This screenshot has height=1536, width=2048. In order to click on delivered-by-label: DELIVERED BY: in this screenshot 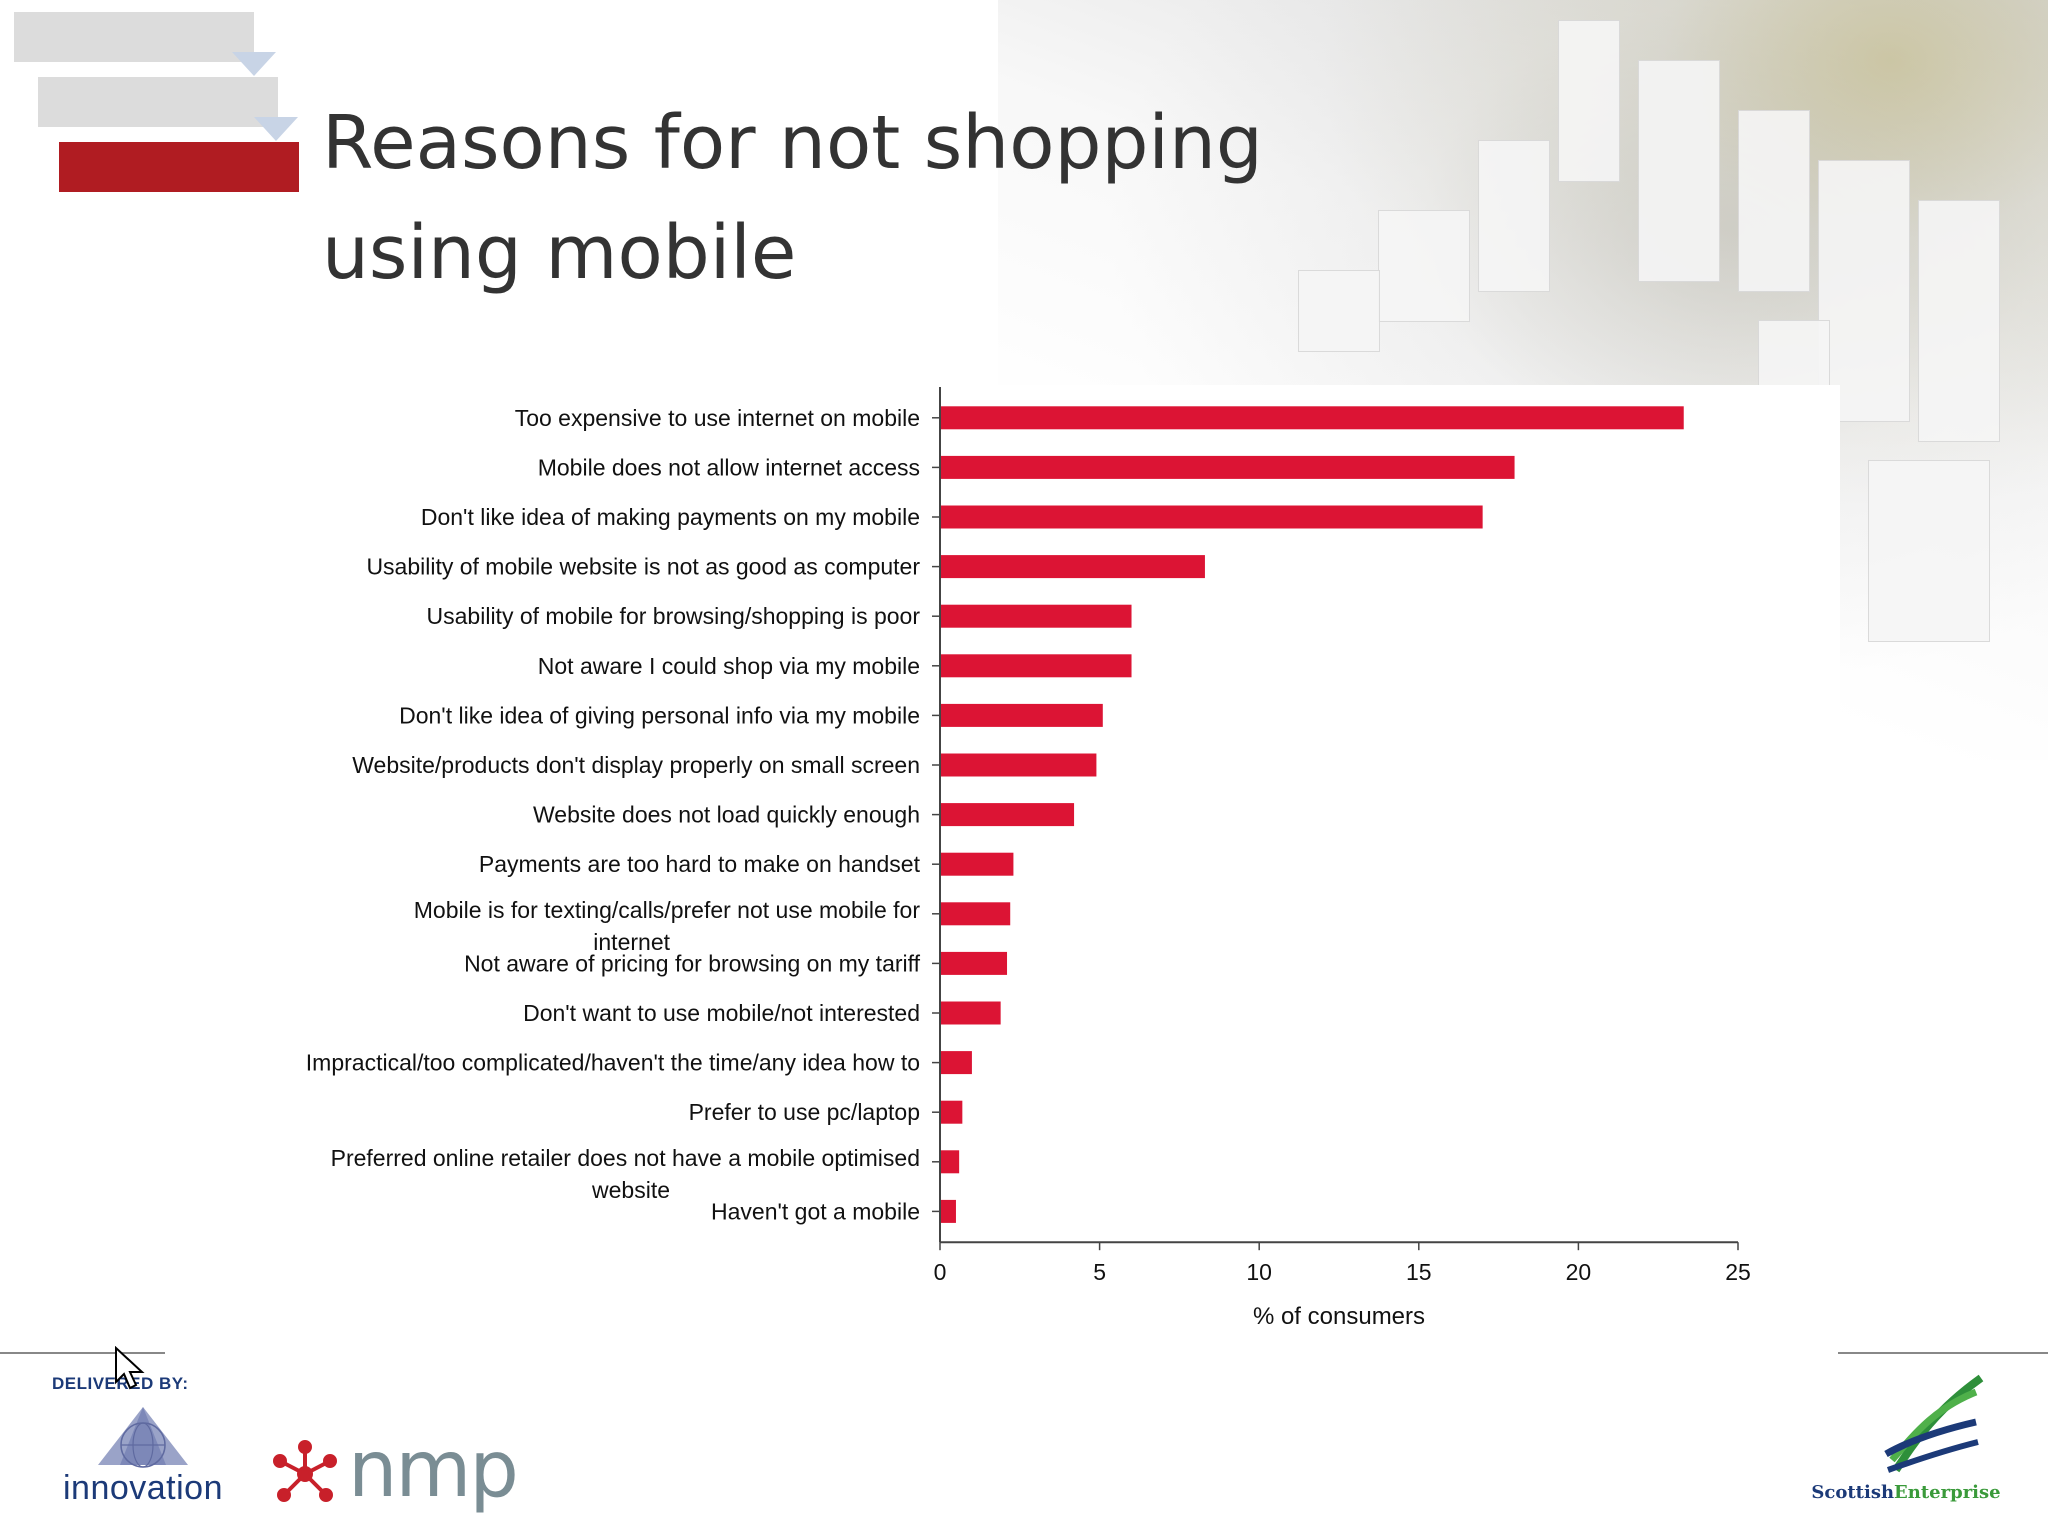, I will do `click(120, 1383)`.